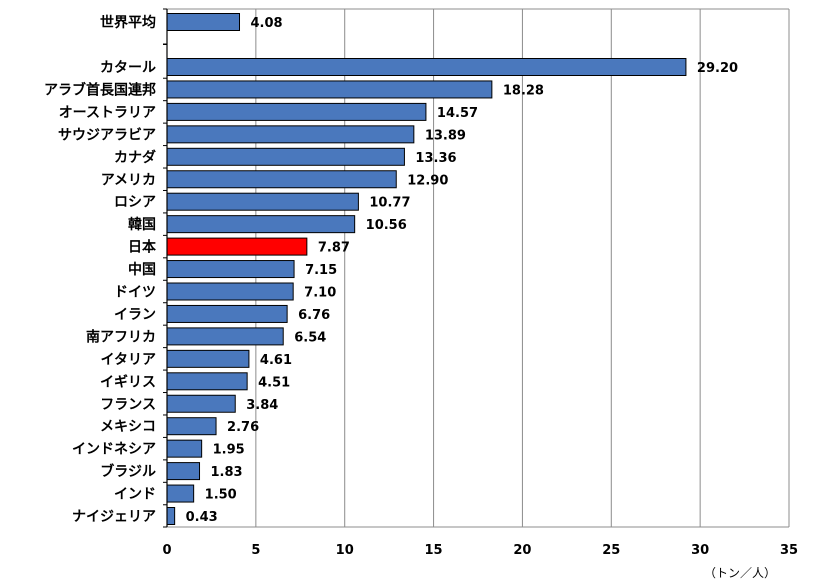  Describe the element at coordinates (114, 450) in the screenshot. I see `category-label-18: インドネシア` at that location.